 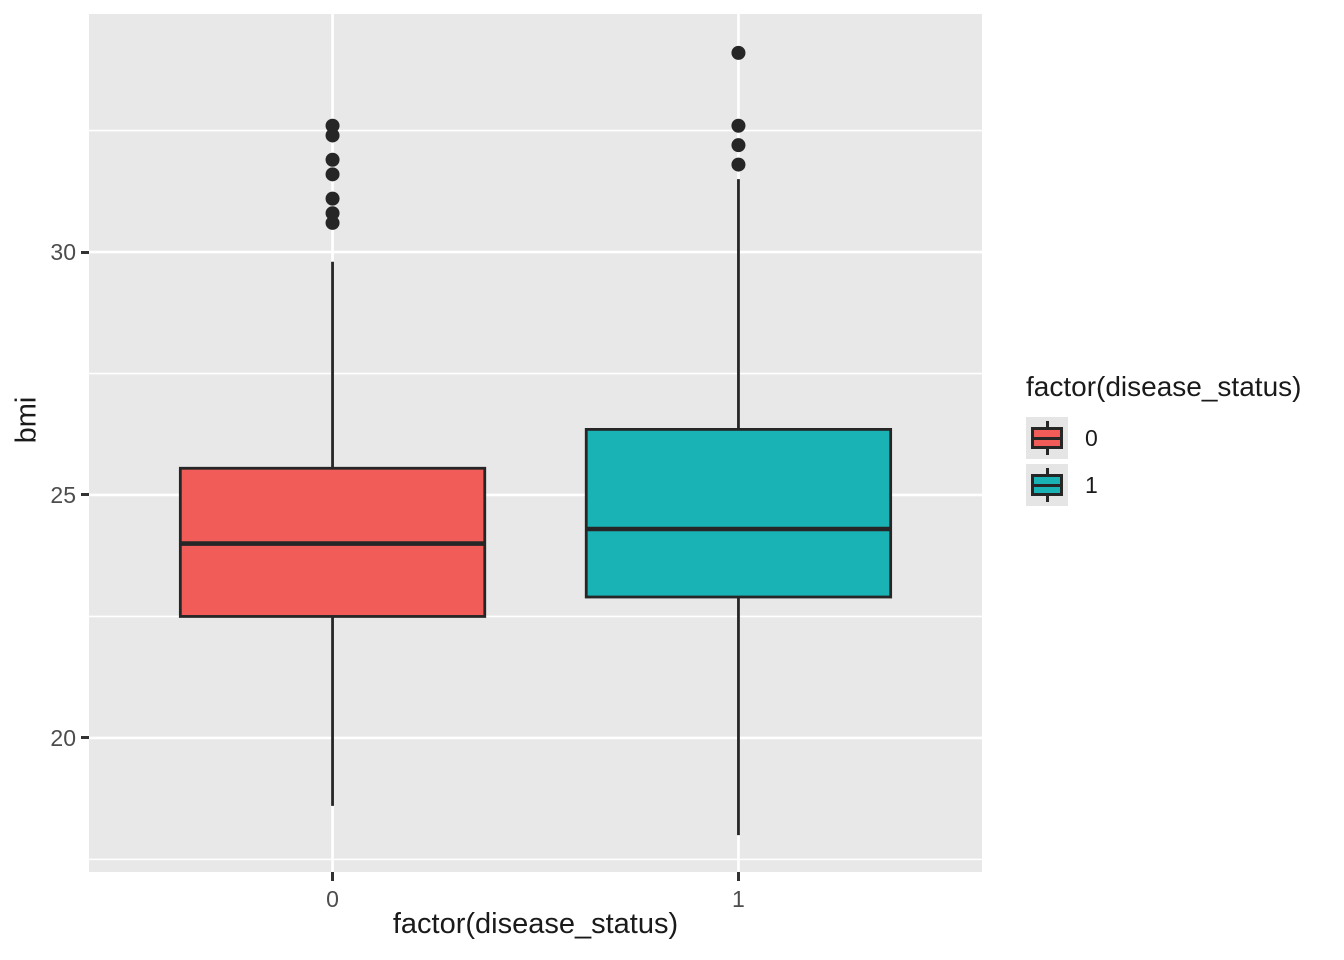 I want to click on y-tick-label: 25, so click(x=63, y=494).